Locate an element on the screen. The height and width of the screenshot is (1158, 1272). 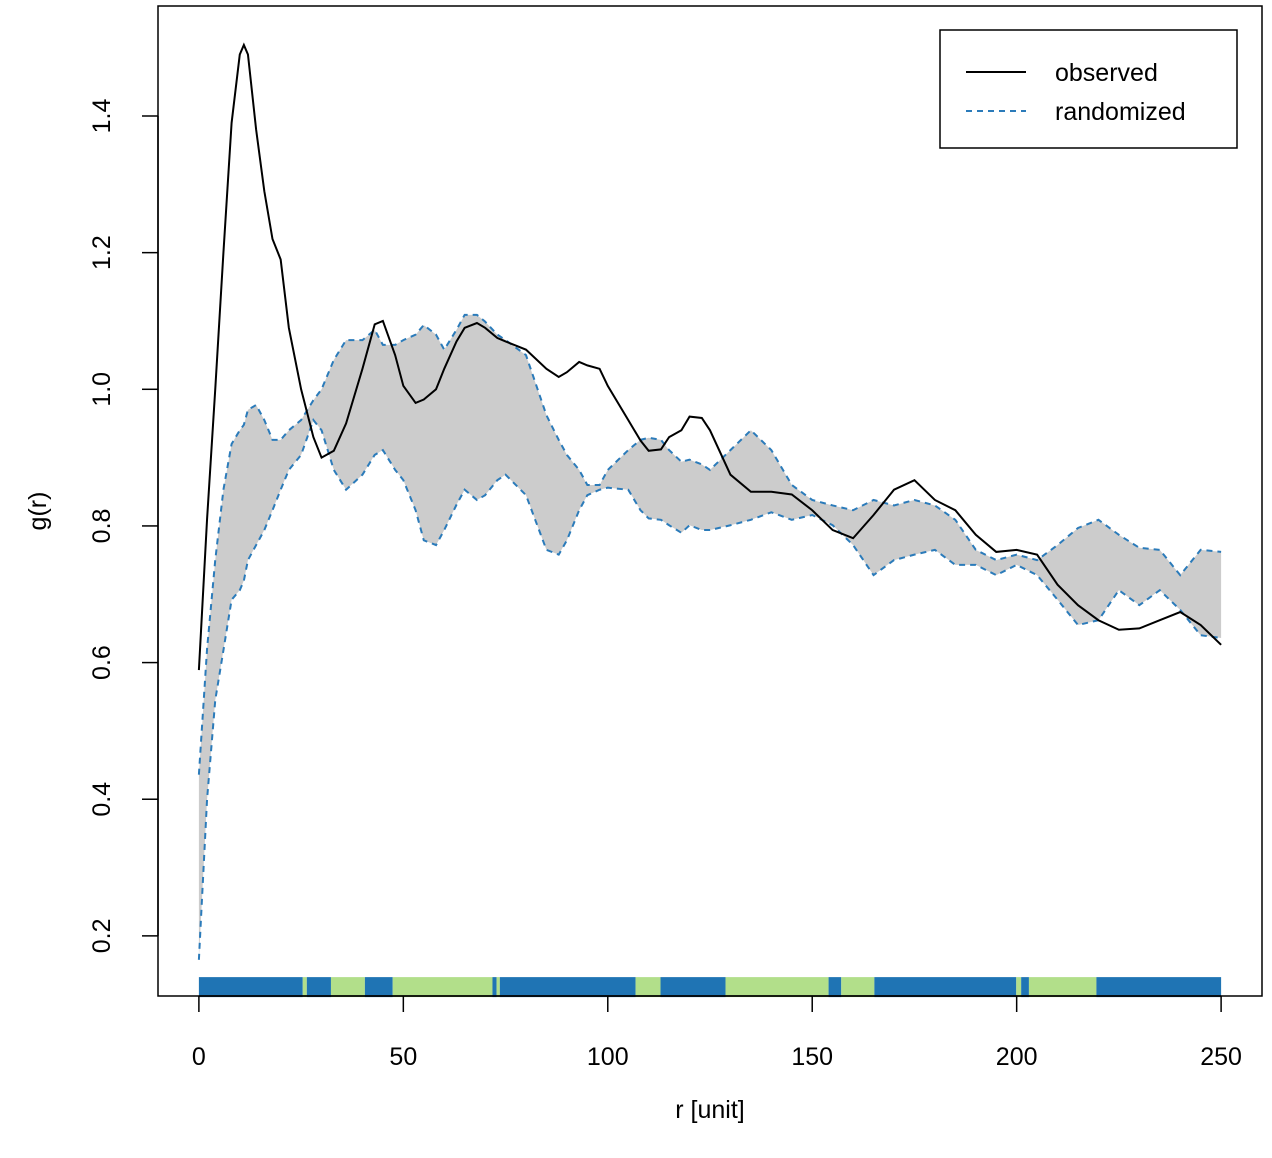
legend-label: observed is located at coordinates (1106, 73).